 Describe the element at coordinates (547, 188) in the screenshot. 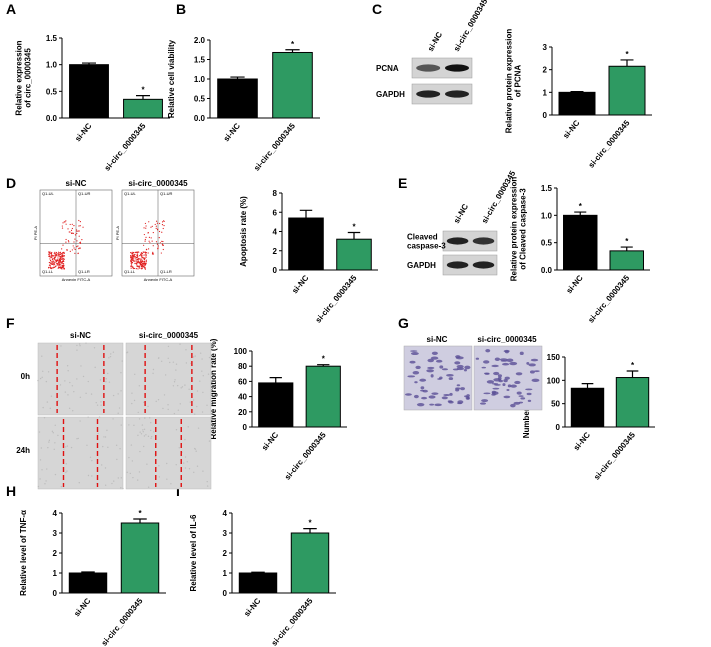

I see `y-tick-label: 1.5` at that location.